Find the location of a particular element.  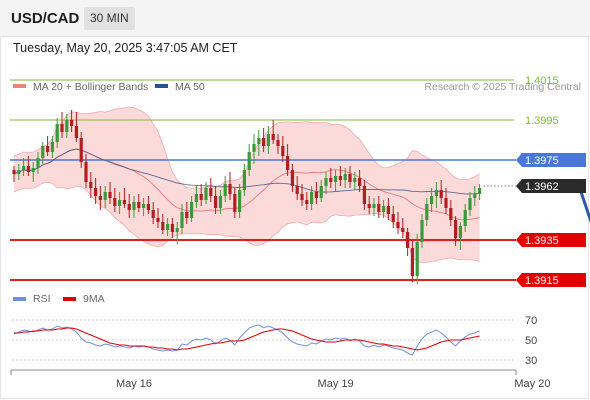

level-tag-bg-1.3935 is located at coordinates (551, 240).